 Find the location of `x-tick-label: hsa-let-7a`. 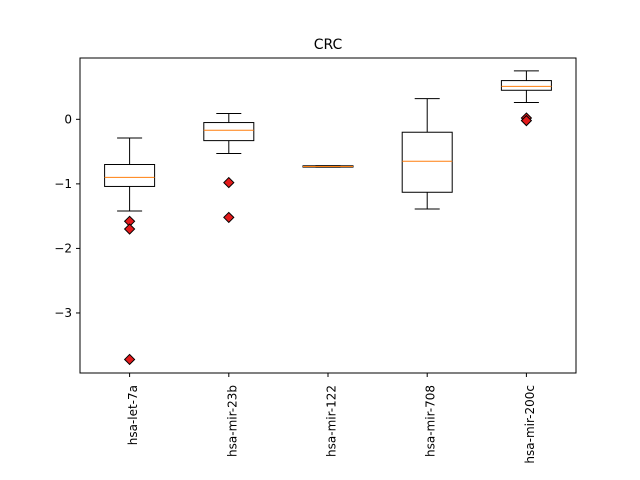

x-tick-label: hsa-let-7a is located at coordinates (133, 415).